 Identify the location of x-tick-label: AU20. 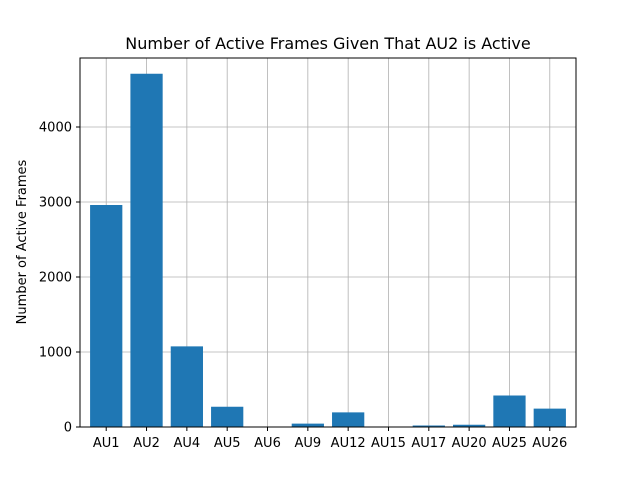
(469, 443).